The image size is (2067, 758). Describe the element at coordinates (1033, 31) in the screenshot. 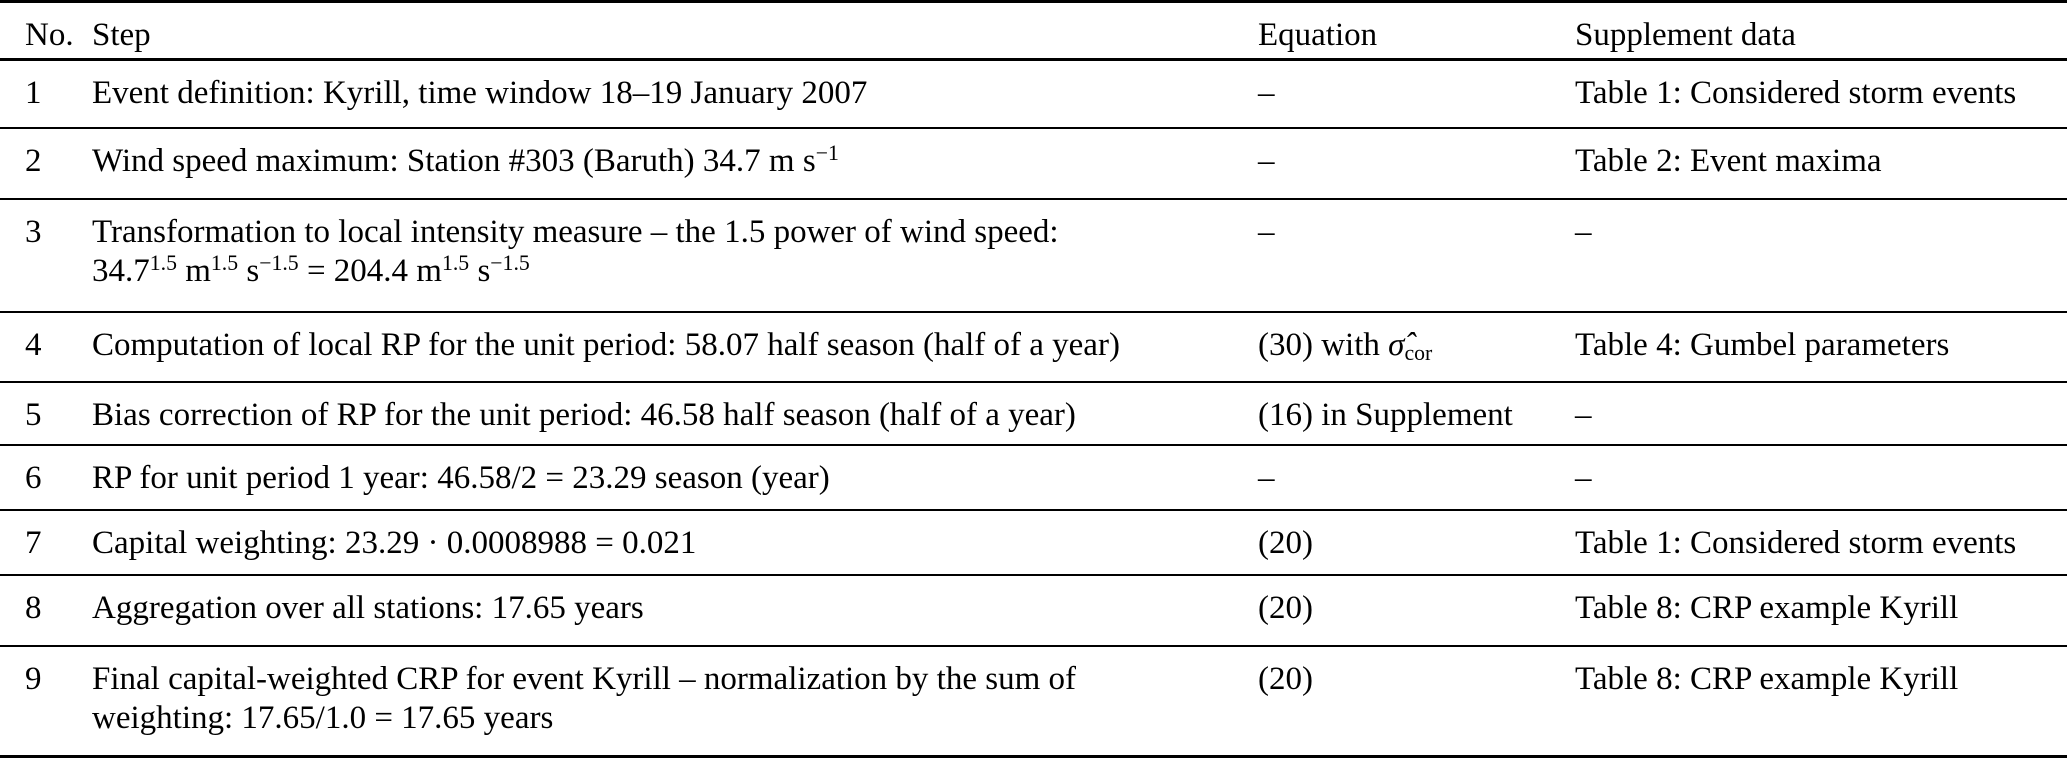

I see `table-header-row: No. Step Equation Supplement data` at that location.